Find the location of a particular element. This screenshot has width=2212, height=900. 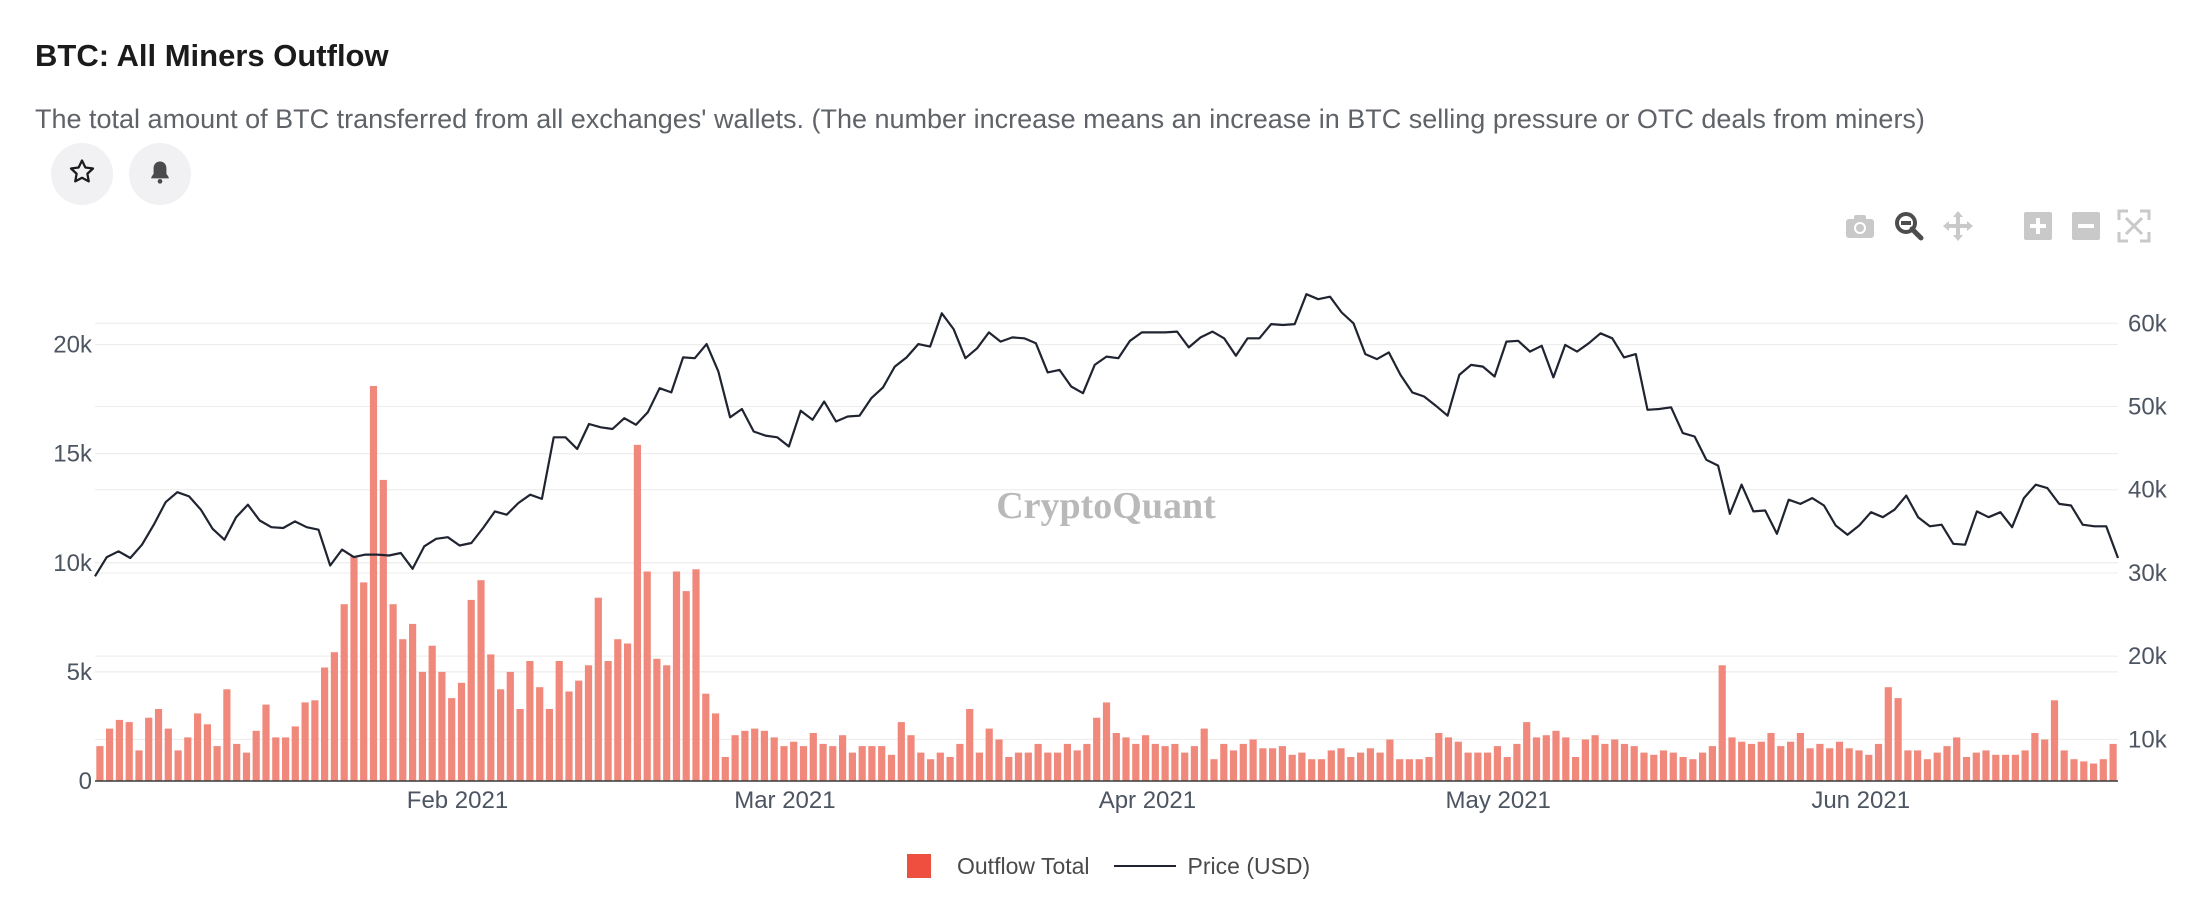

y-right-tick-label: 10k is located at coordinates (2148, 739).